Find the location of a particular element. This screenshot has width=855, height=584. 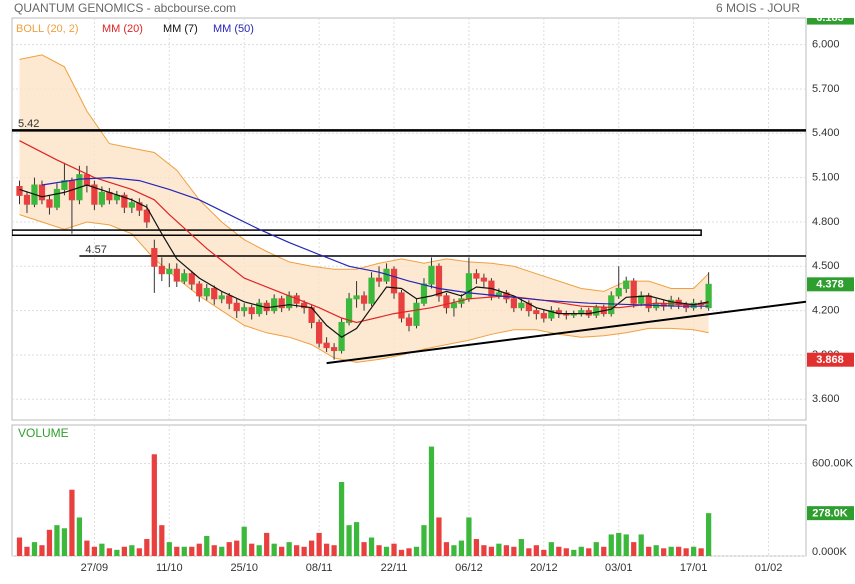

support-label: 5.42 is located at coordinates (28, 124).